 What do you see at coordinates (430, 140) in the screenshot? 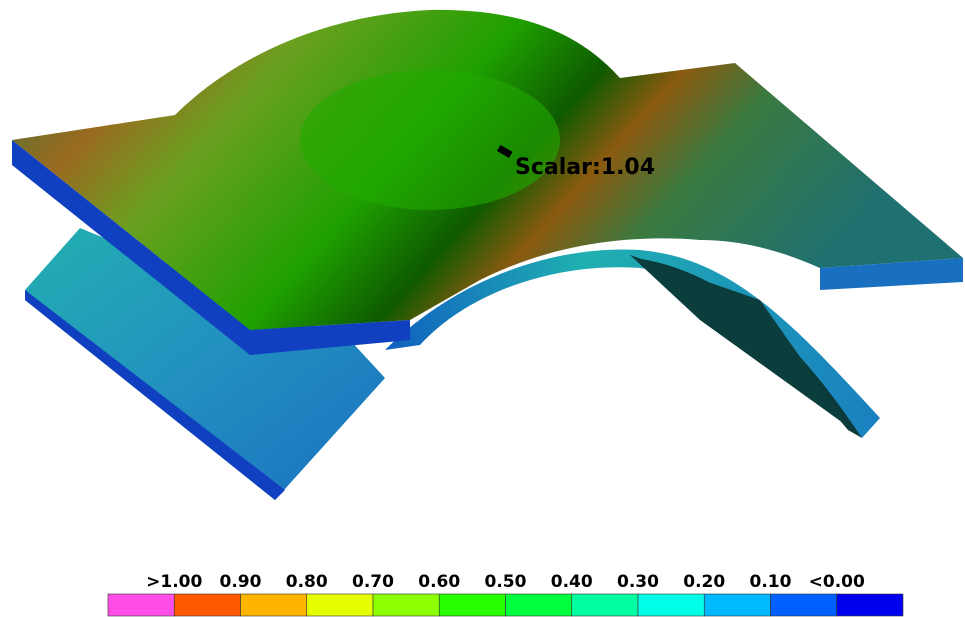
I see `highlight` at bounding box center [430, 140].